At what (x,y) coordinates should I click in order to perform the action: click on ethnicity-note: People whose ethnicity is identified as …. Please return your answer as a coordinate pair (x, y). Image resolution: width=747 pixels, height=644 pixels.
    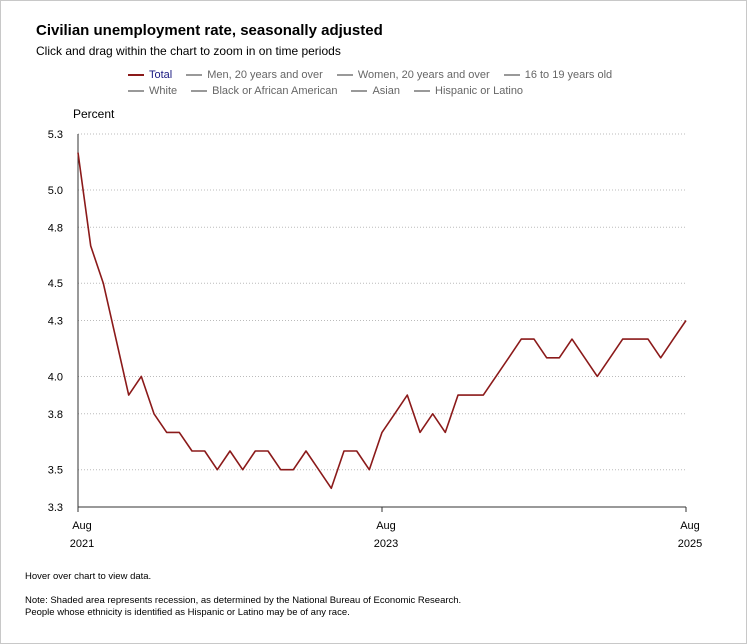
    Looking at the image, I should click on (187, 612).